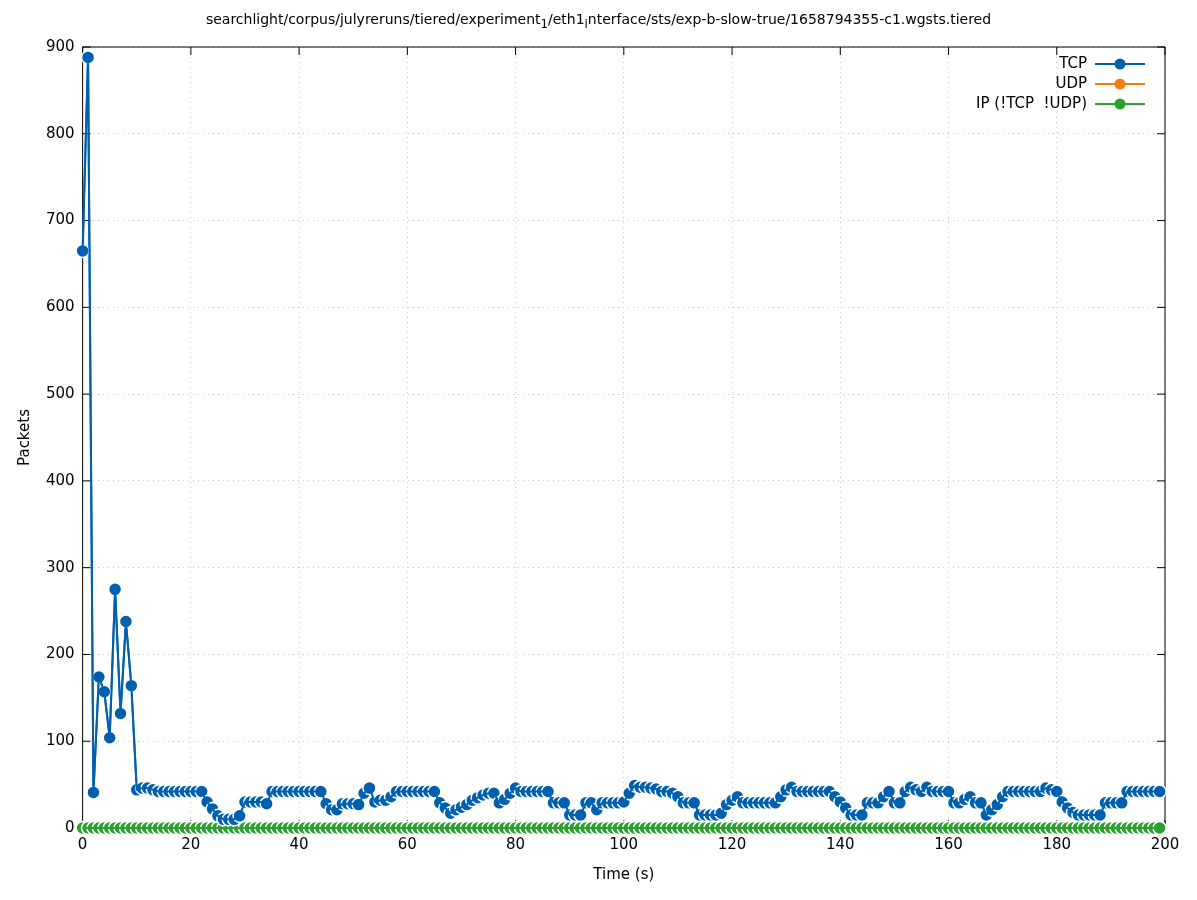 This screenshot has width=1197, height=900. What do you see at coordinates (191, 843) in the screenshot?
I see `x-tick-label: 20` at bounding box center [191, 843].